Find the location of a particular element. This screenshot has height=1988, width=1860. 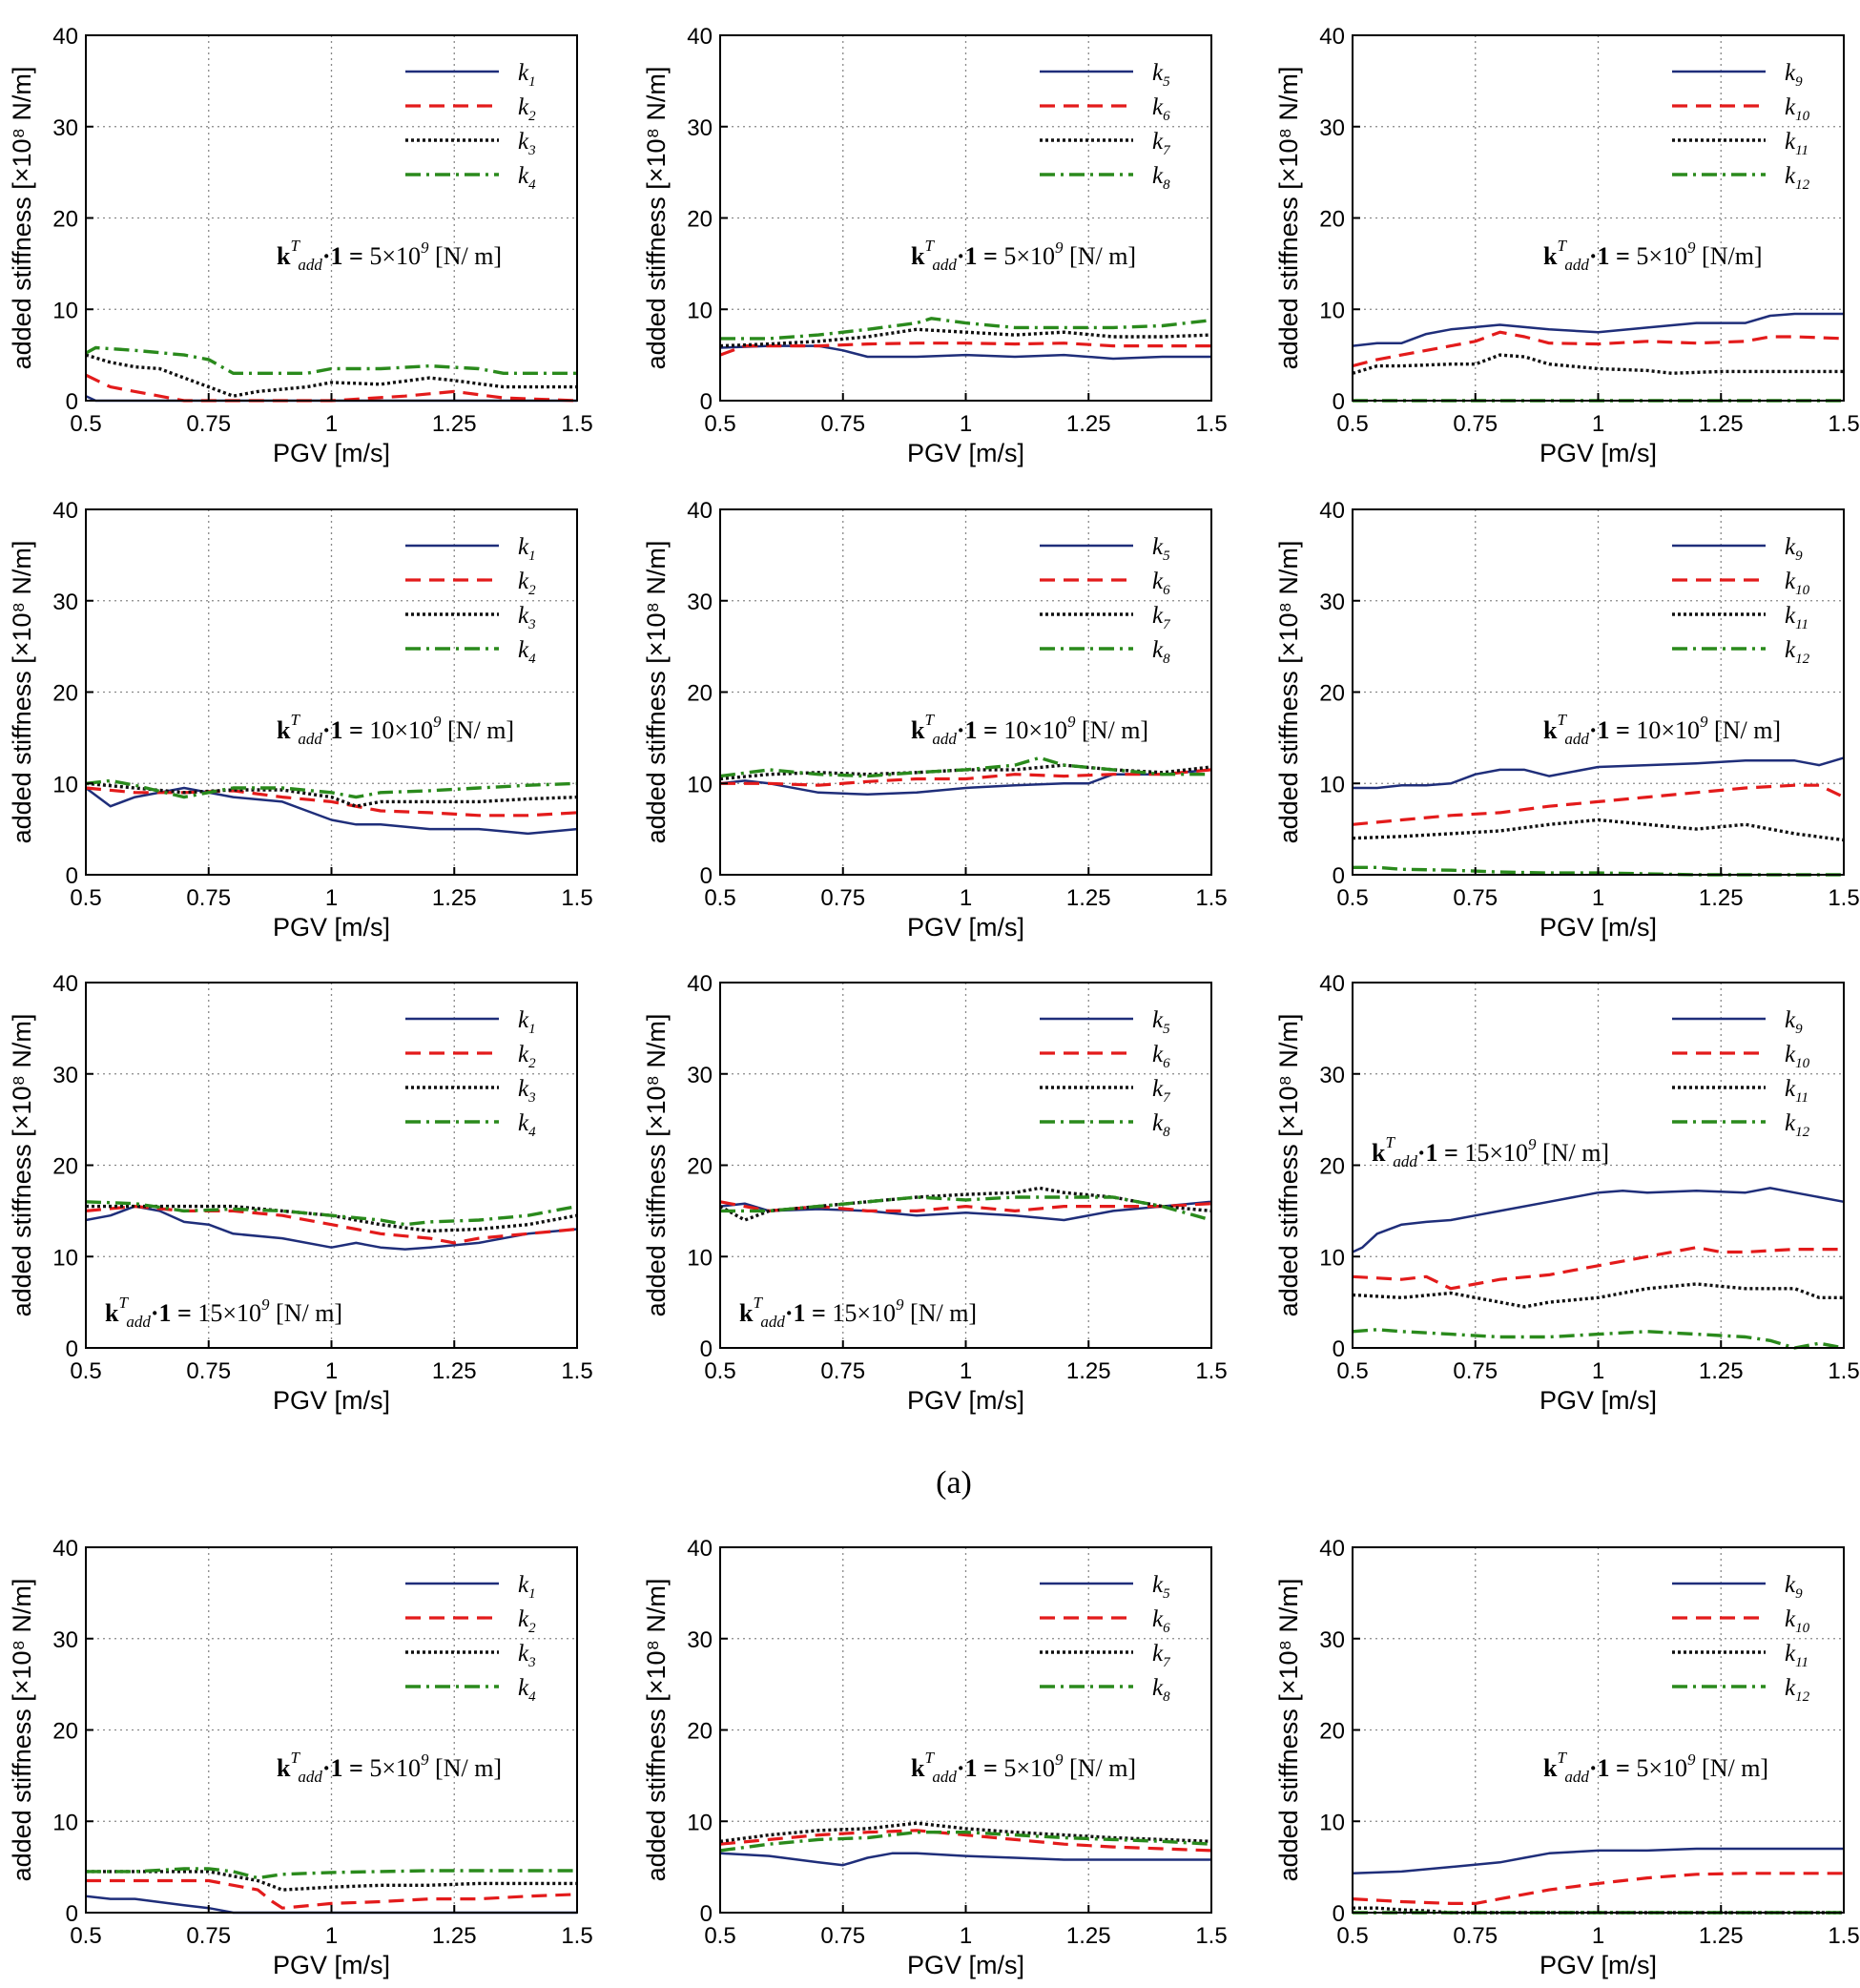

series-line-k5 is located at coordinates (965, 1860).